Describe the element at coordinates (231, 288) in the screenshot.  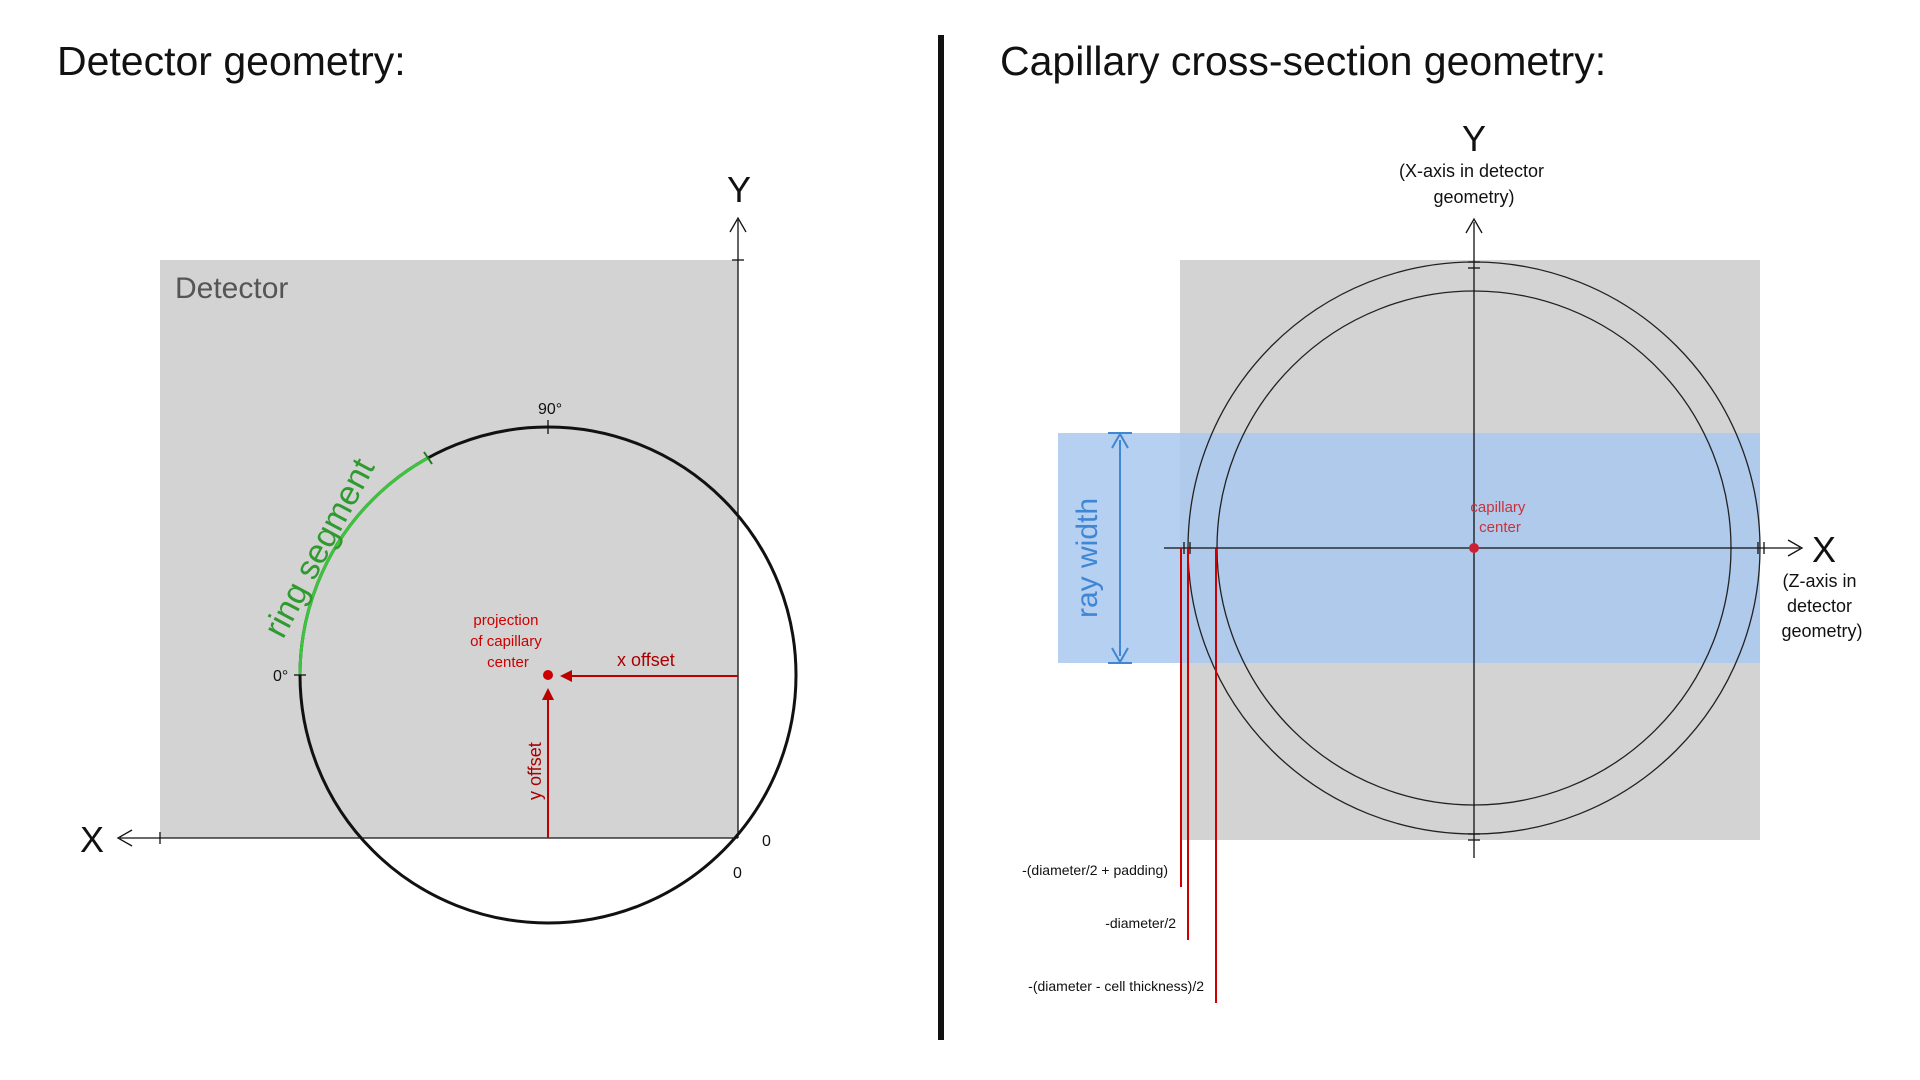
I see `detector-label: Detector` at that location.